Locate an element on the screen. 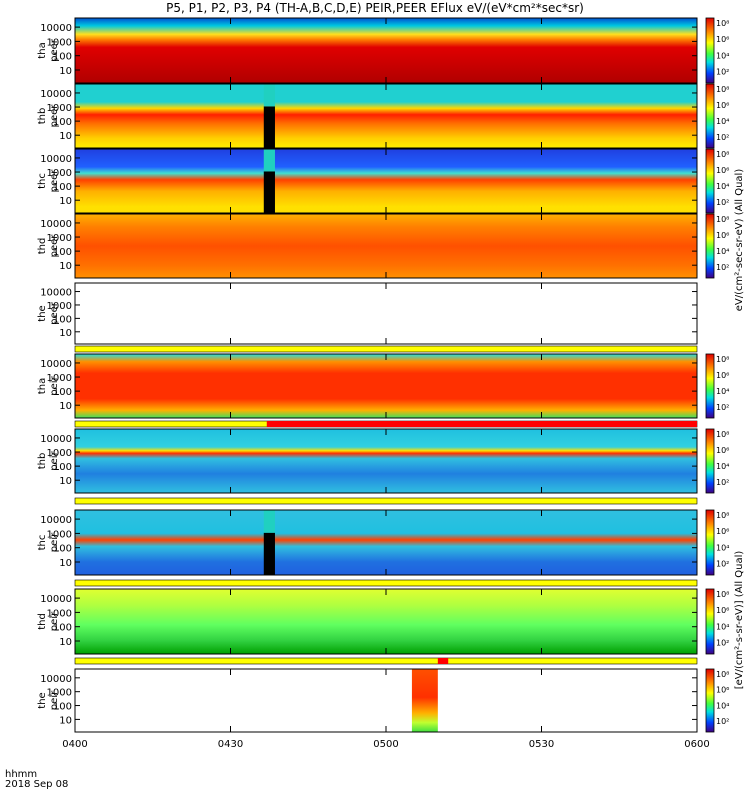  y-axis-label-line1: thb is located at coordinates (42, 461).